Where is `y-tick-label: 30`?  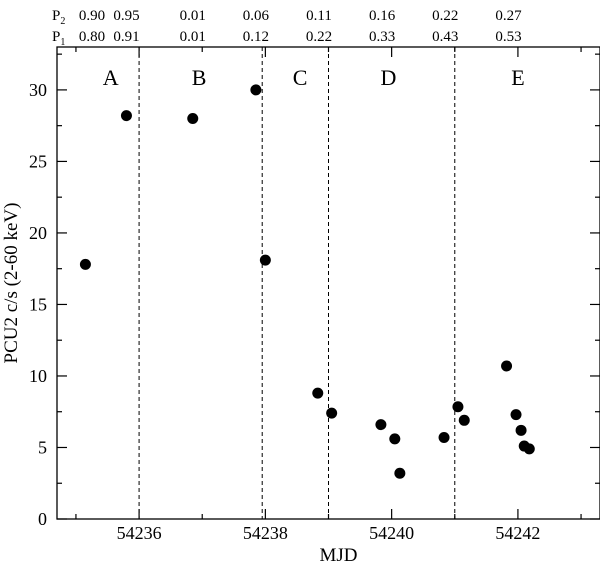
y-tick-label: 30 is located at coordinates (38, 90).